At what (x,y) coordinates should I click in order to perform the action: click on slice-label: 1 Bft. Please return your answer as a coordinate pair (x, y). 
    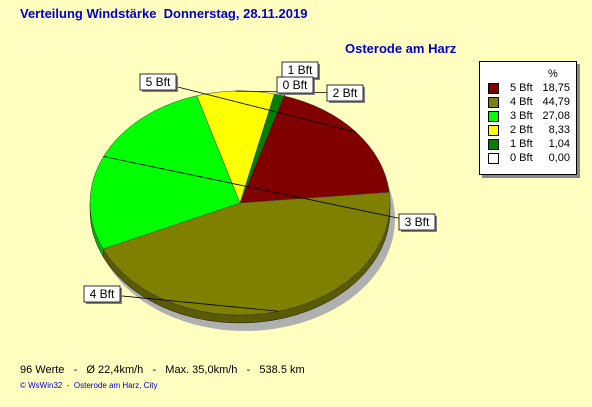
    Looking at the image, I should click on (300, 70).